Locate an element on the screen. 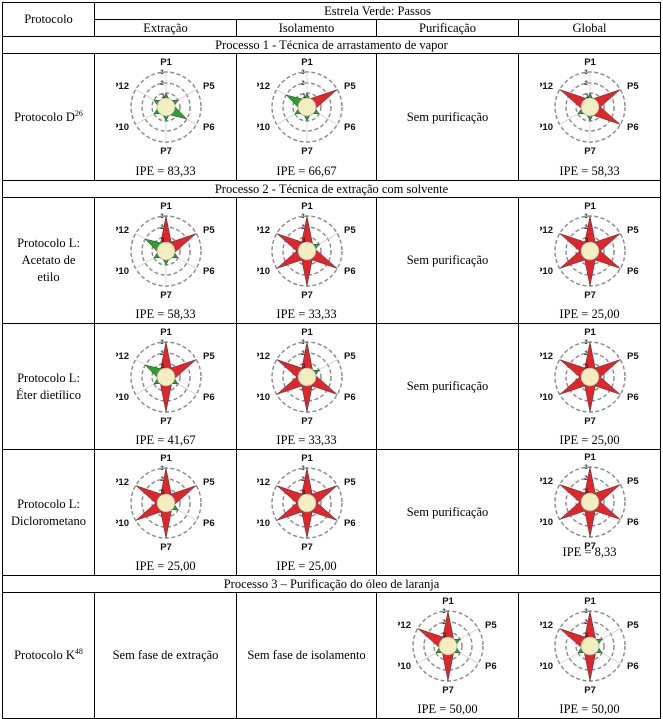 The width and height of the screenshot is (663, 719). ipe-value: IPE = 8,33 is located at coordinates (589, 552).